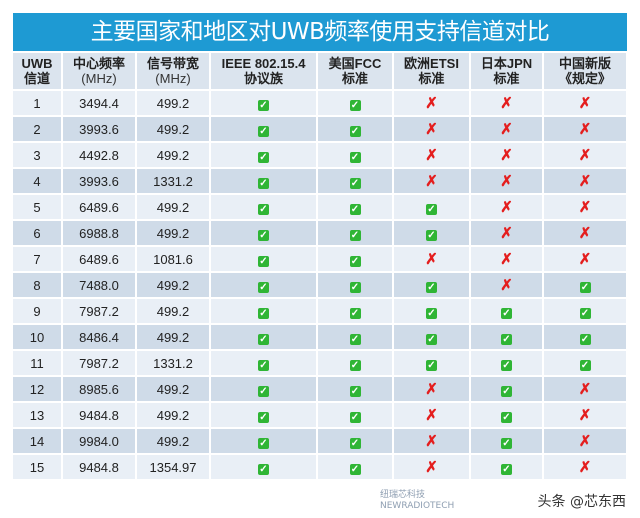 The height and width of the screenshot is (518, 640). What do you see at coordinates (320, 233) in the screenshot?
I see `table-row: 6 6988.8 499.2 ✓ ✓ ✓ ✗ ✗` at bounding box center [320, 233].